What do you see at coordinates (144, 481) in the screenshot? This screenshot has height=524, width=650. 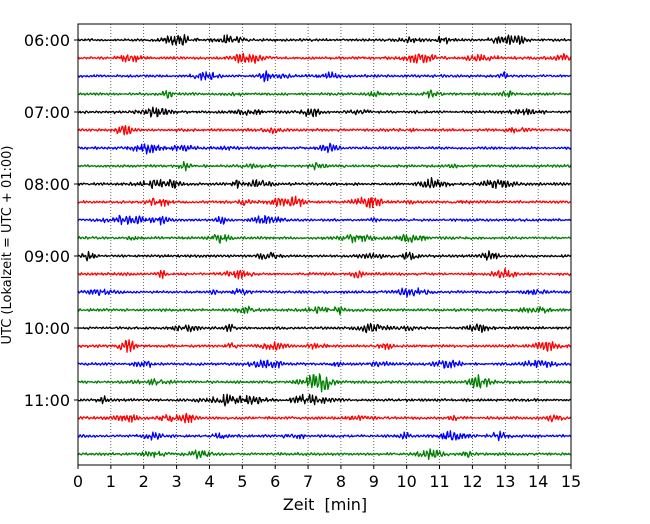 I see `x-tick-label: 2` at bounding box center [144, 481].